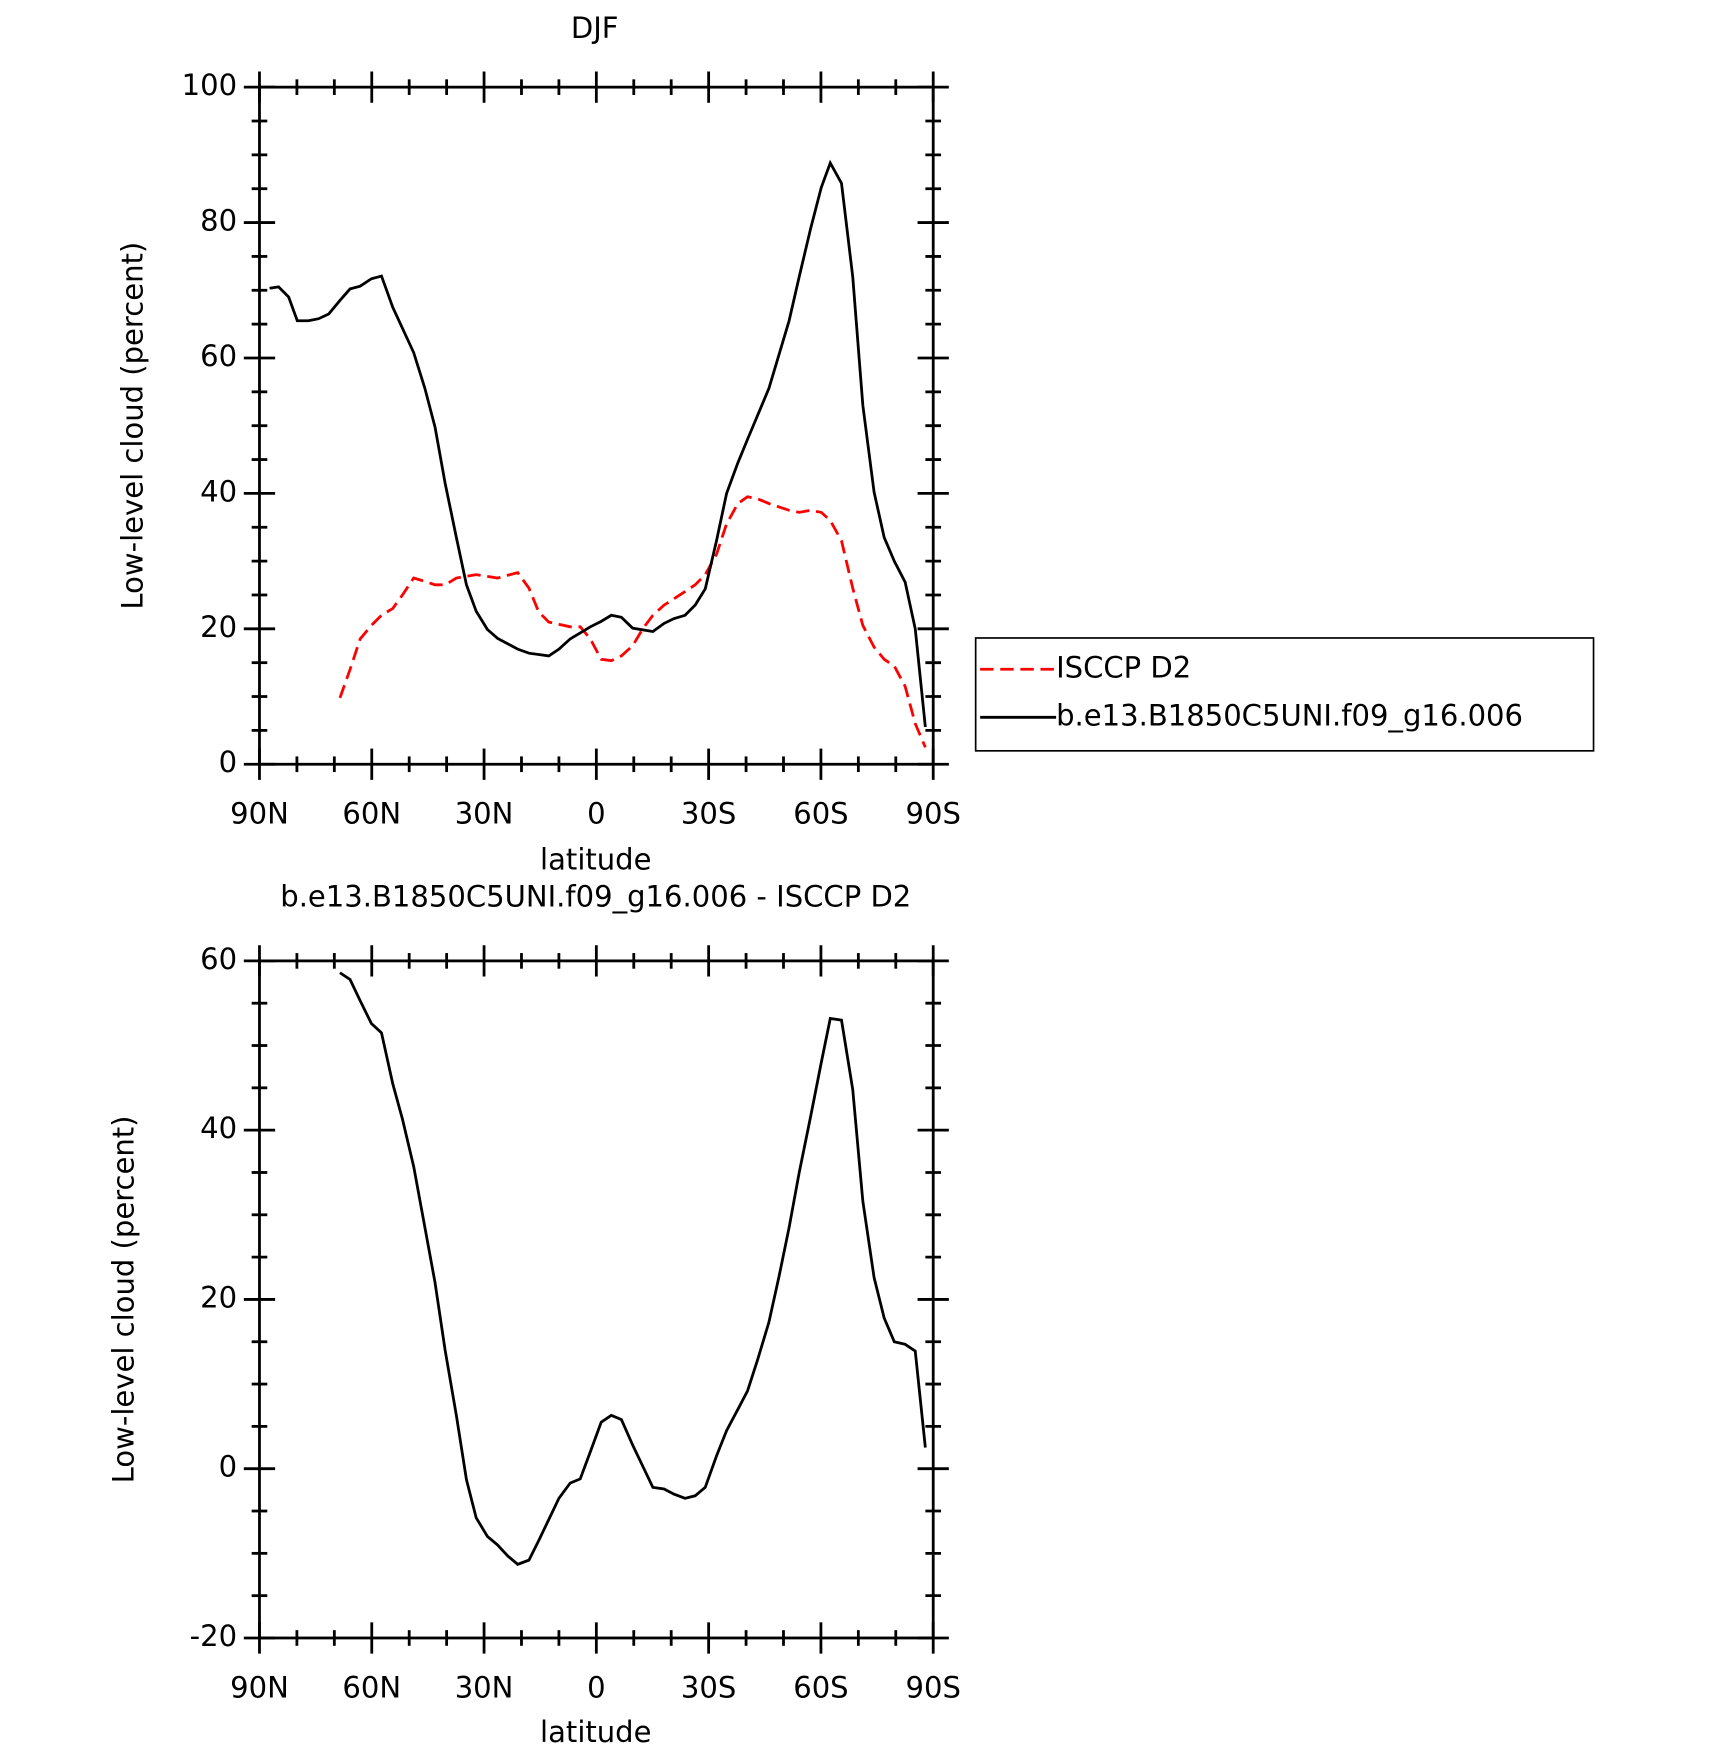 The image size is (1710, 1762). I want to click on legend-label: b.e13.B1850C5UNI.f09_g16.006, so click(1289, 715).